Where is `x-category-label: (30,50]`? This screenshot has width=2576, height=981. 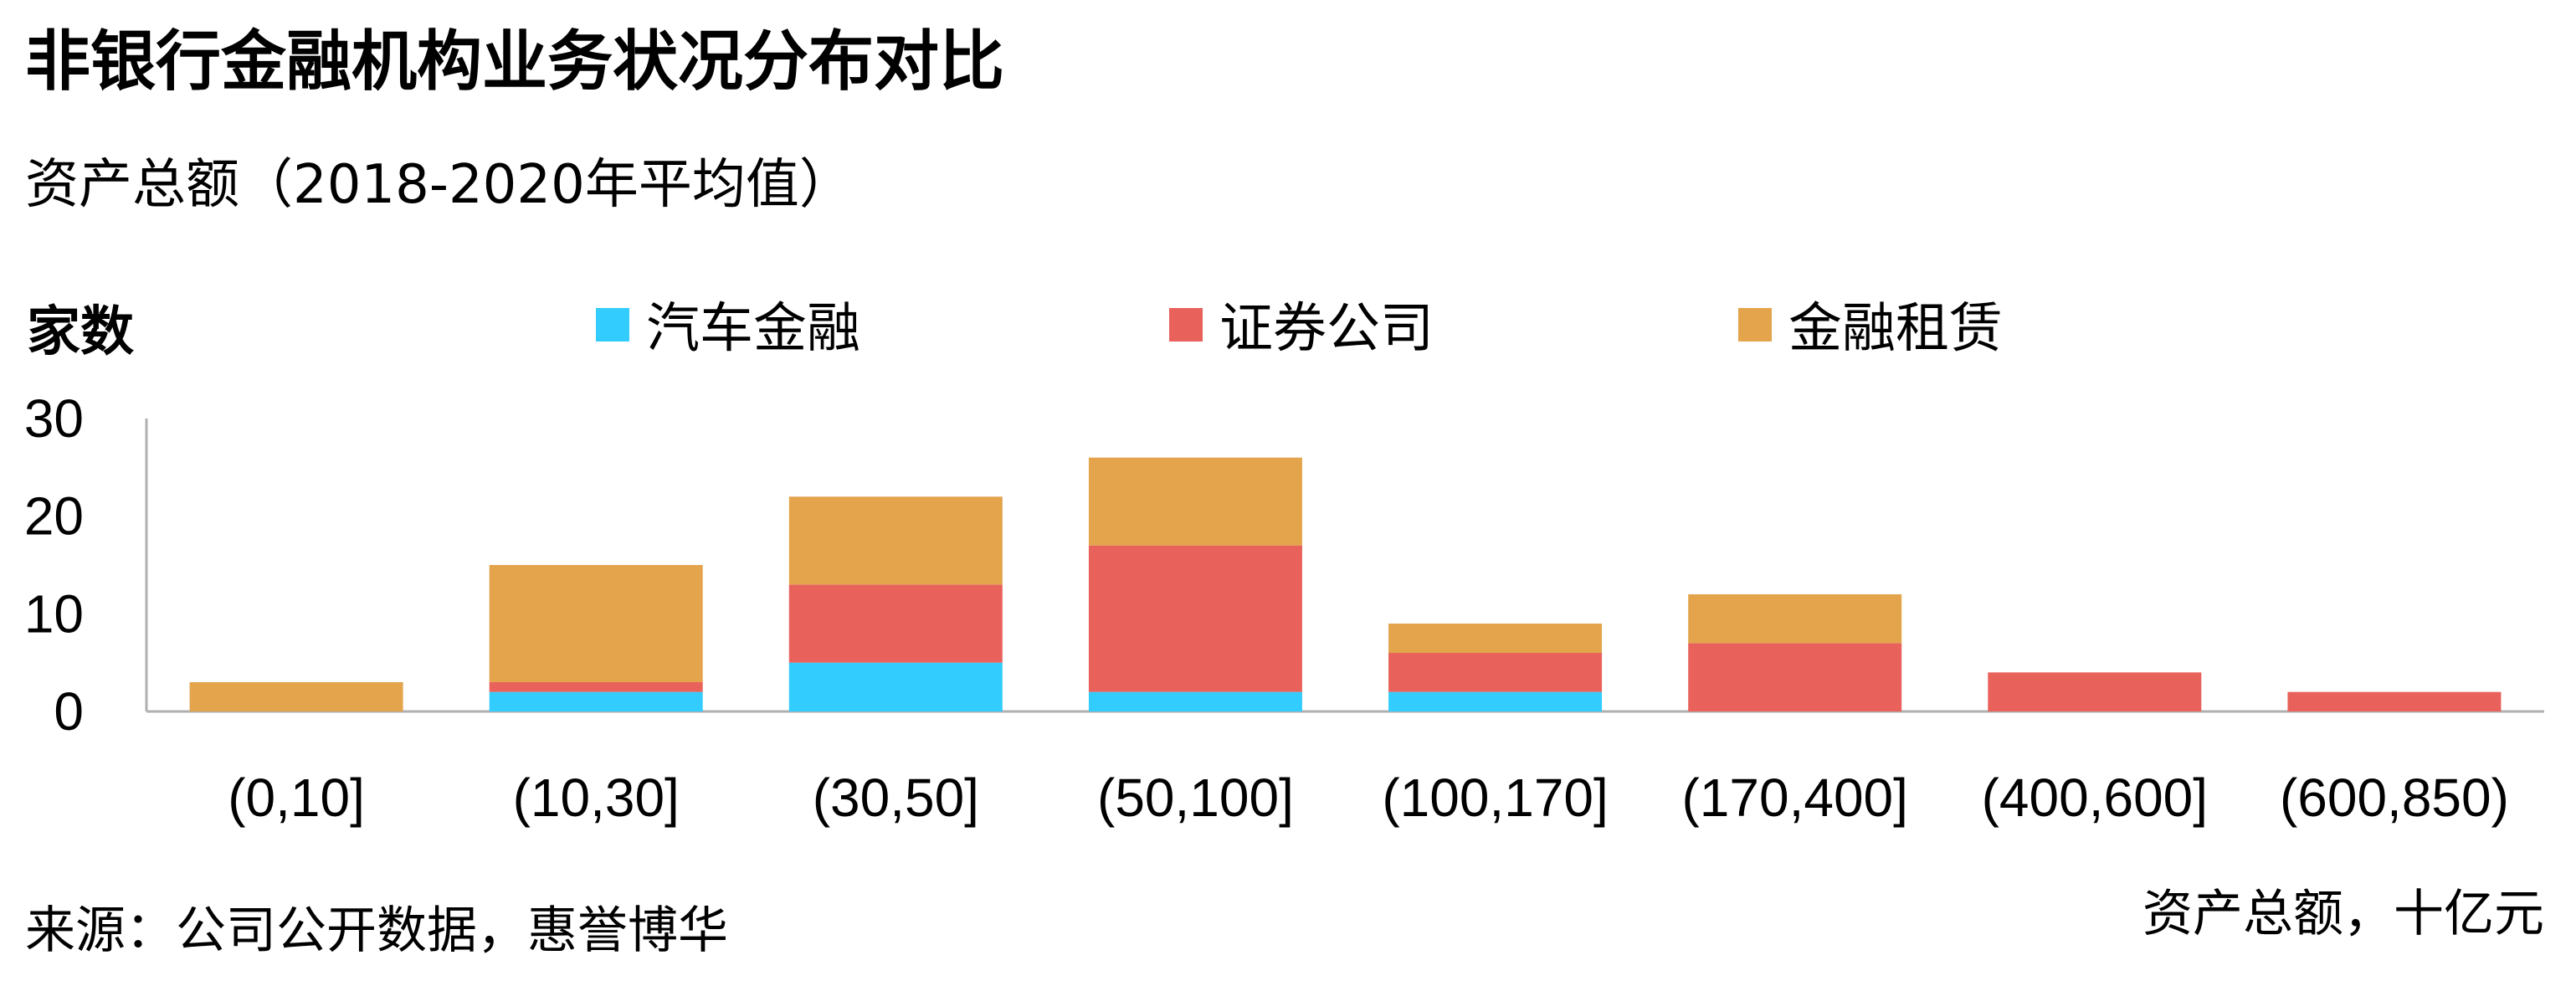
x-category-label: (30,50] is located at coordinates (896, 798).